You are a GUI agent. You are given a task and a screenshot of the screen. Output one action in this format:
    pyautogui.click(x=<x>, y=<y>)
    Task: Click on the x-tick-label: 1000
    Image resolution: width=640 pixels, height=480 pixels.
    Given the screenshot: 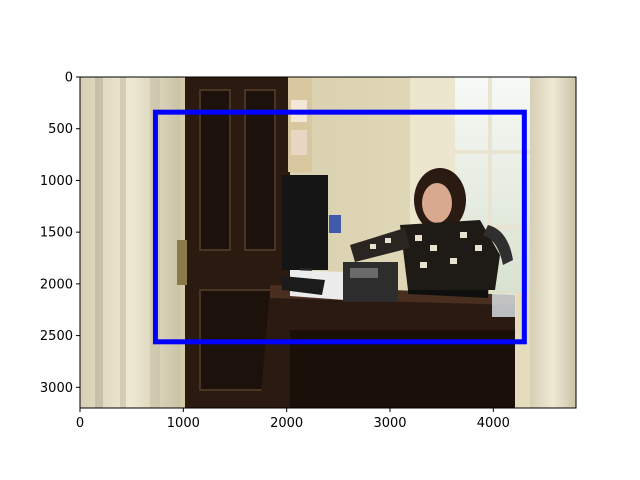 What is the action you would take?
    pyautogui.click(x=183, y=423)
    